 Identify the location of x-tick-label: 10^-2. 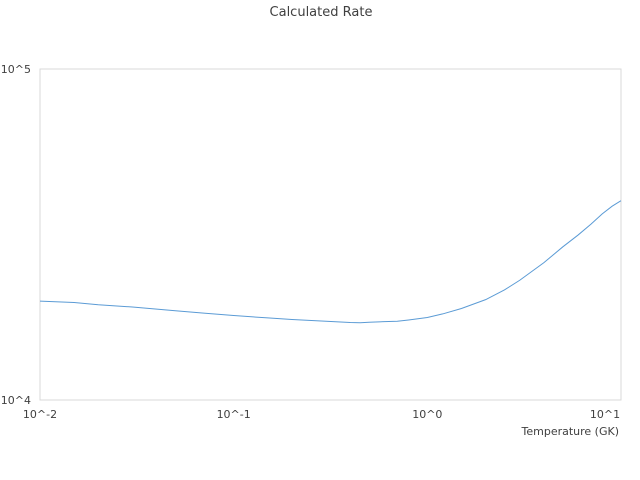
(40, 414).